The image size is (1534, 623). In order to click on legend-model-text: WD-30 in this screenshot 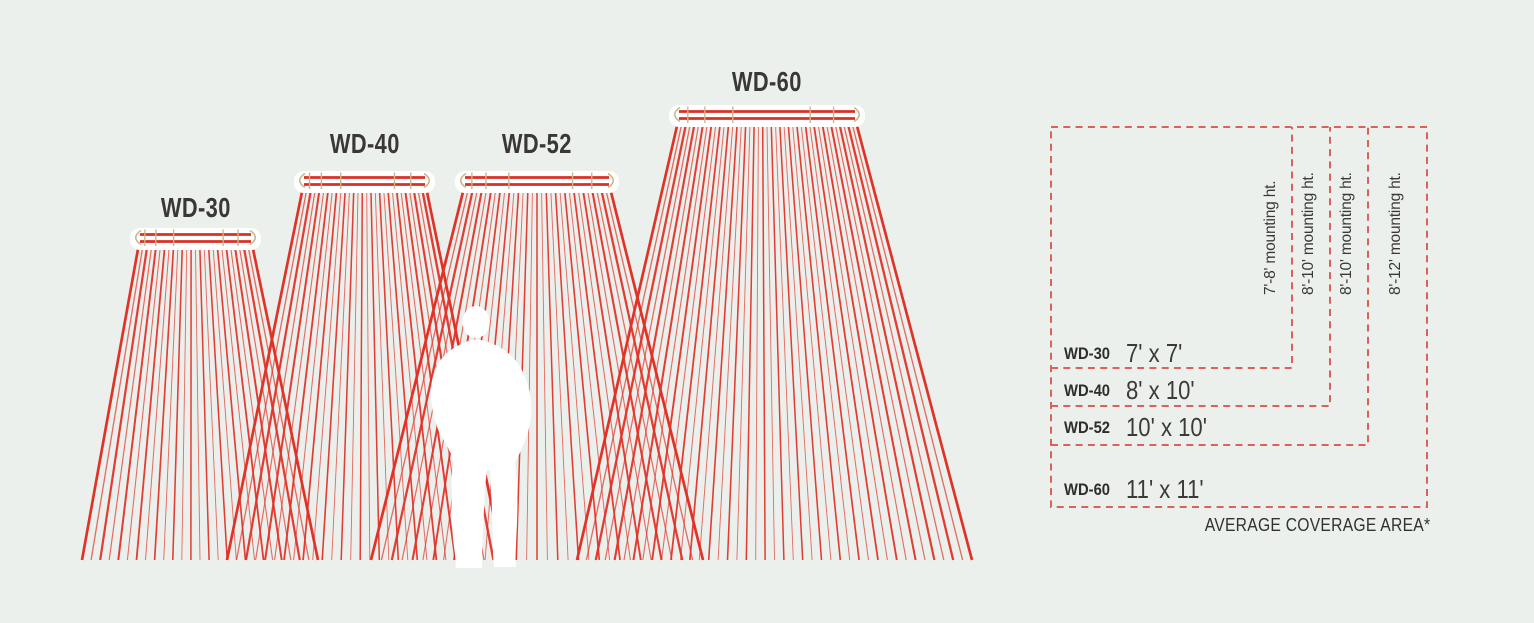, I will do `click(1087, 353)`.